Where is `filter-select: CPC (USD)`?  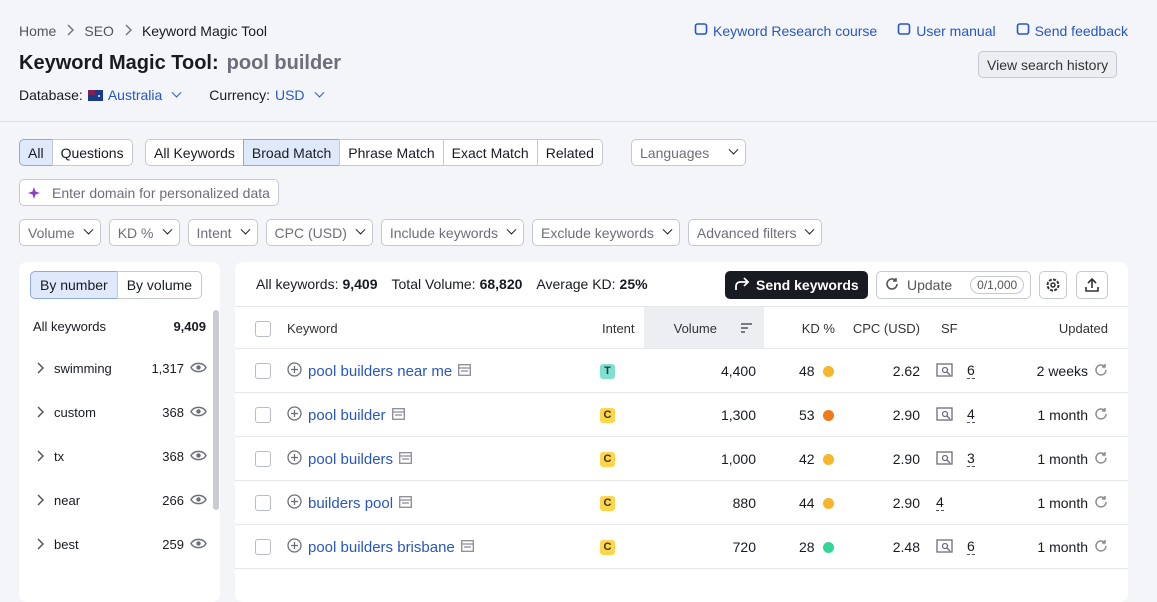 filter-select: CPC (USD) is located at coordinates (319, 232).